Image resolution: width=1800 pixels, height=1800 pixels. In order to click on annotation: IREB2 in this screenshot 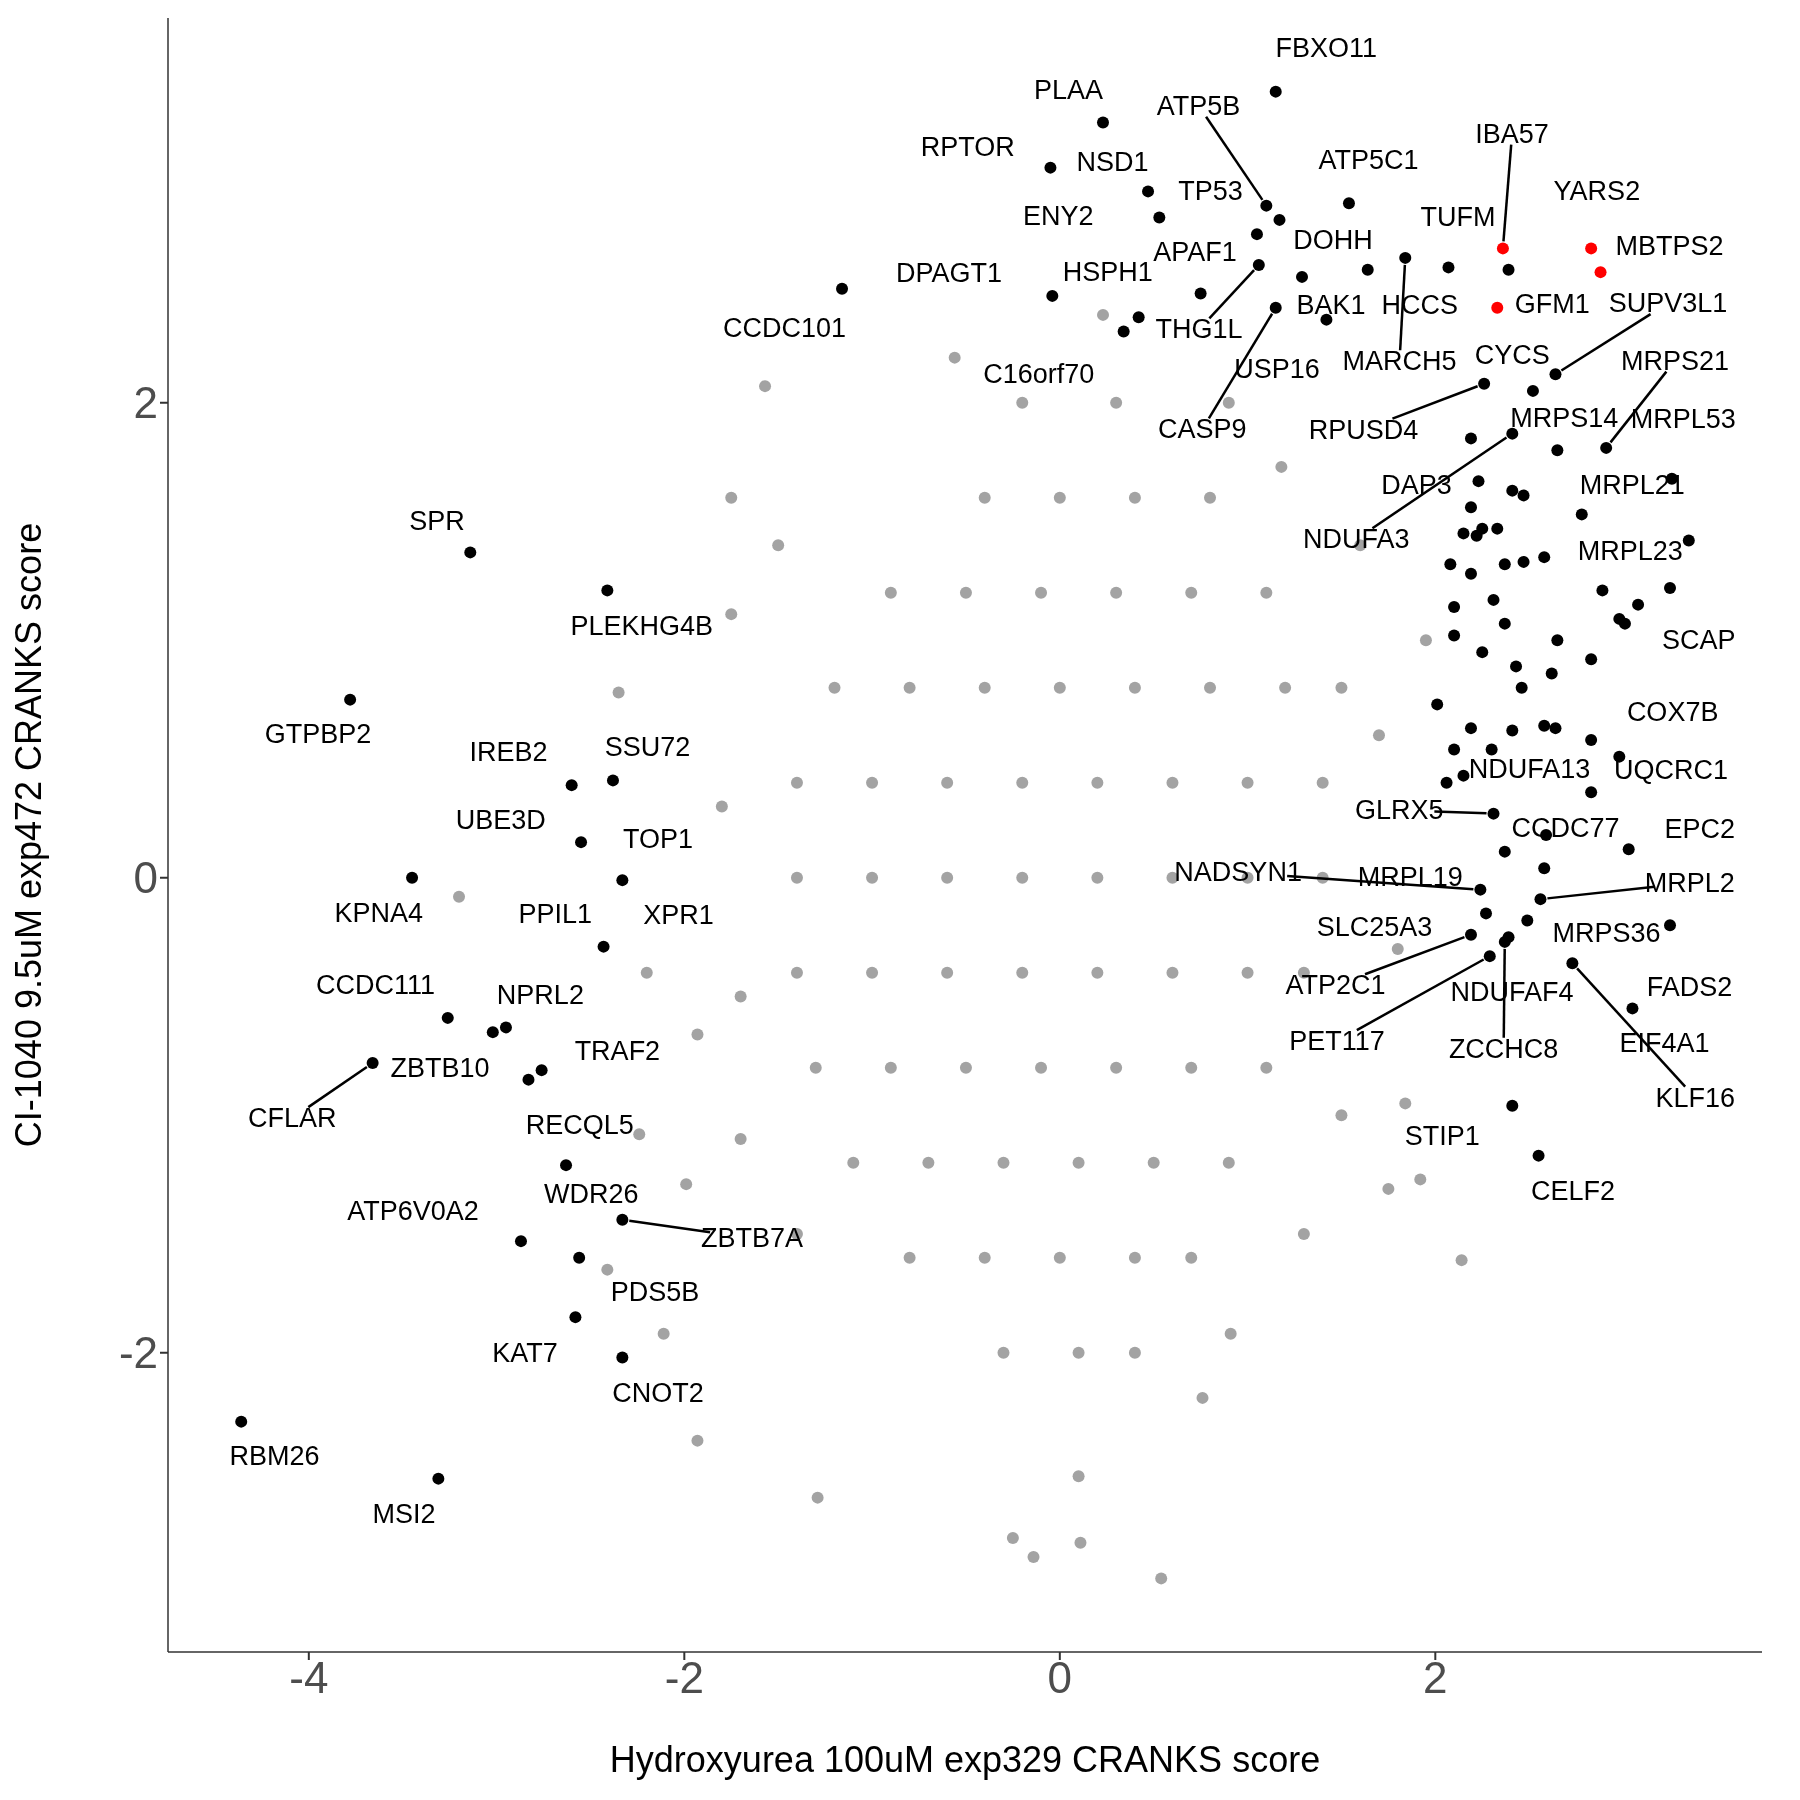, I will do `click(508, 751)`.